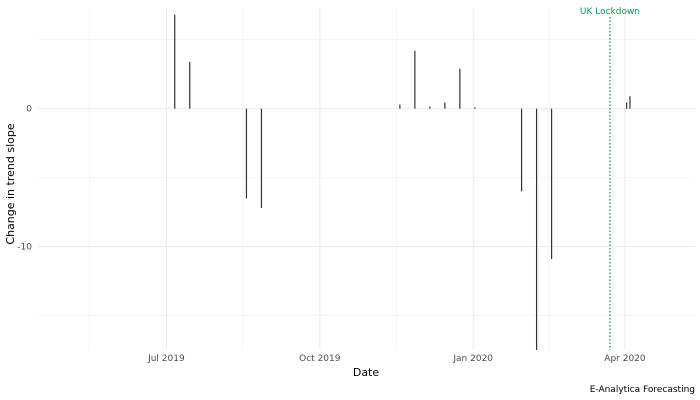 Image resolution: width=700 pixels, height=400 pixels. Describe the element at coordinates (10, 183) in the screenshot. I see `y-axis-title: Change in trend slope` at that location.